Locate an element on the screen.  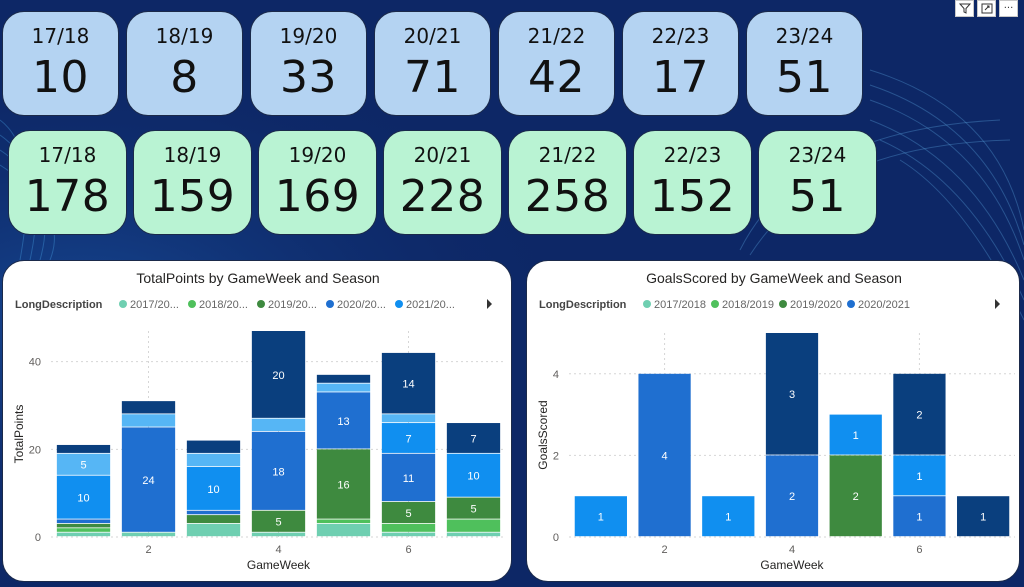
goals-card: 22/23 17 is located at coordinates (680, 63).